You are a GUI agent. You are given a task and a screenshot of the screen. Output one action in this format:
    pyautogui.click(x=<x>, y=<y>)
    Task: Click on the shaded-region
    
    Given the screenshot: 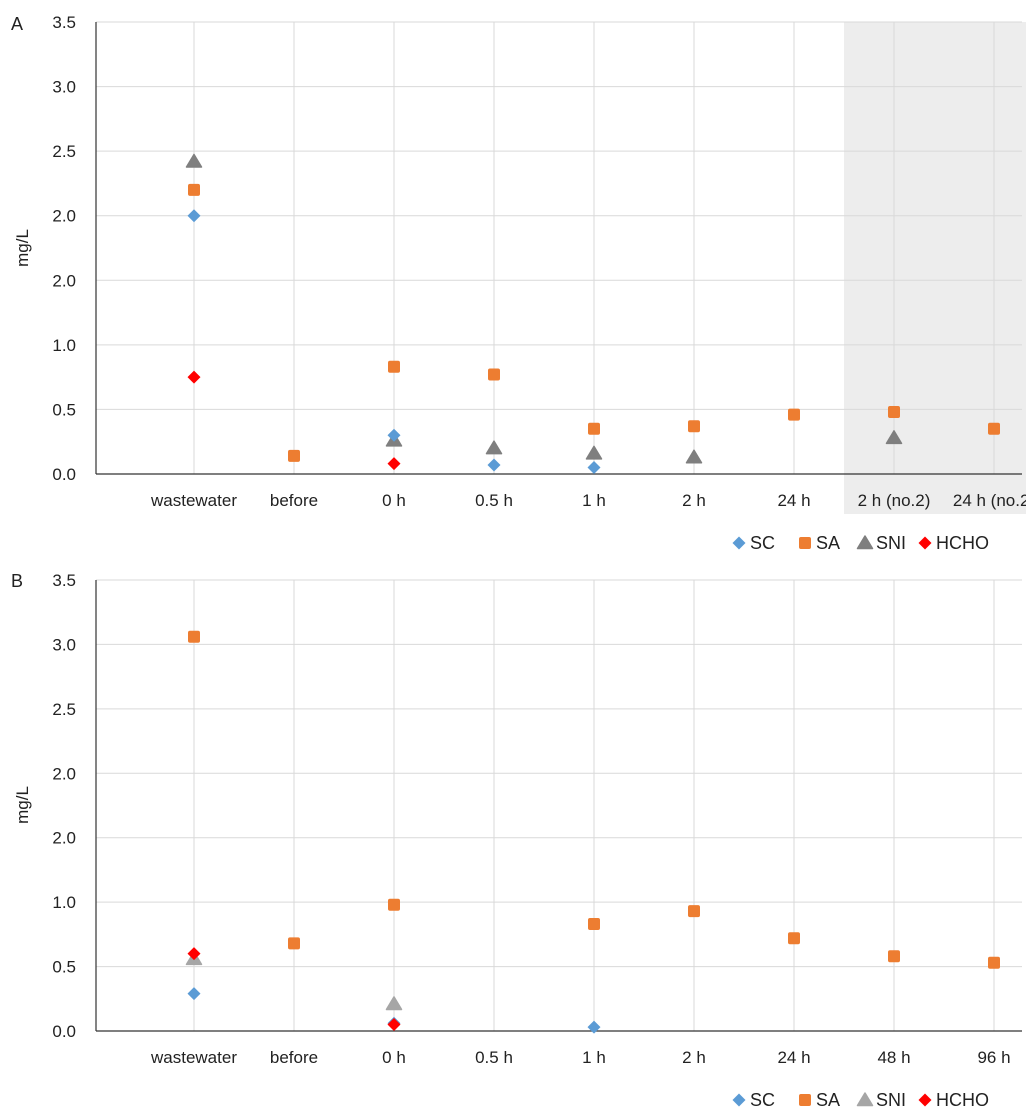 What is the action you would take?
    pyautogui.click(x=935, y=268)
    